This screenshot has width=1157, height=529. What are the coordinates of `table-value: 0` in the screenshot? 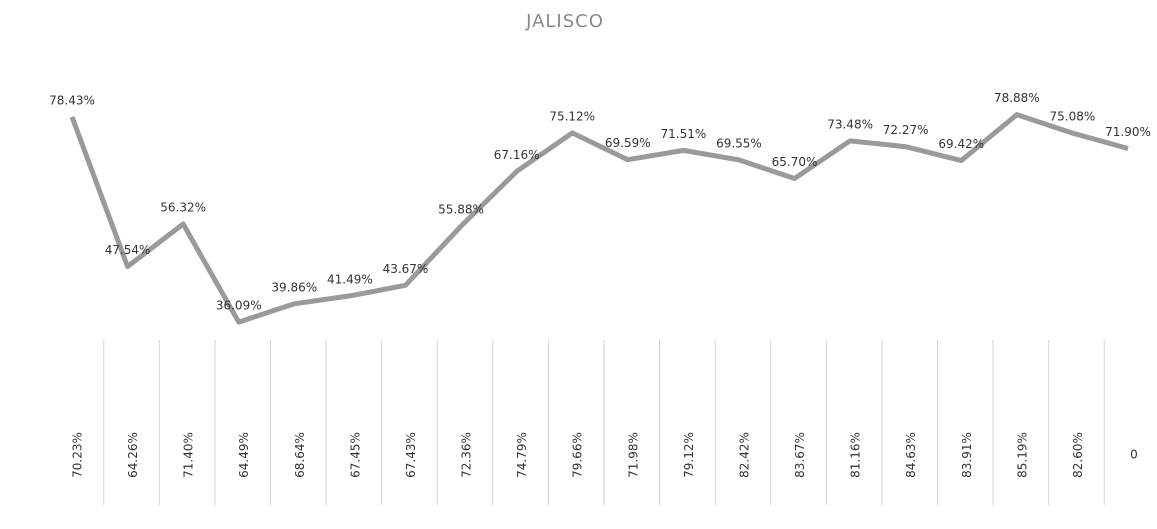 It's located at (1134, 455).